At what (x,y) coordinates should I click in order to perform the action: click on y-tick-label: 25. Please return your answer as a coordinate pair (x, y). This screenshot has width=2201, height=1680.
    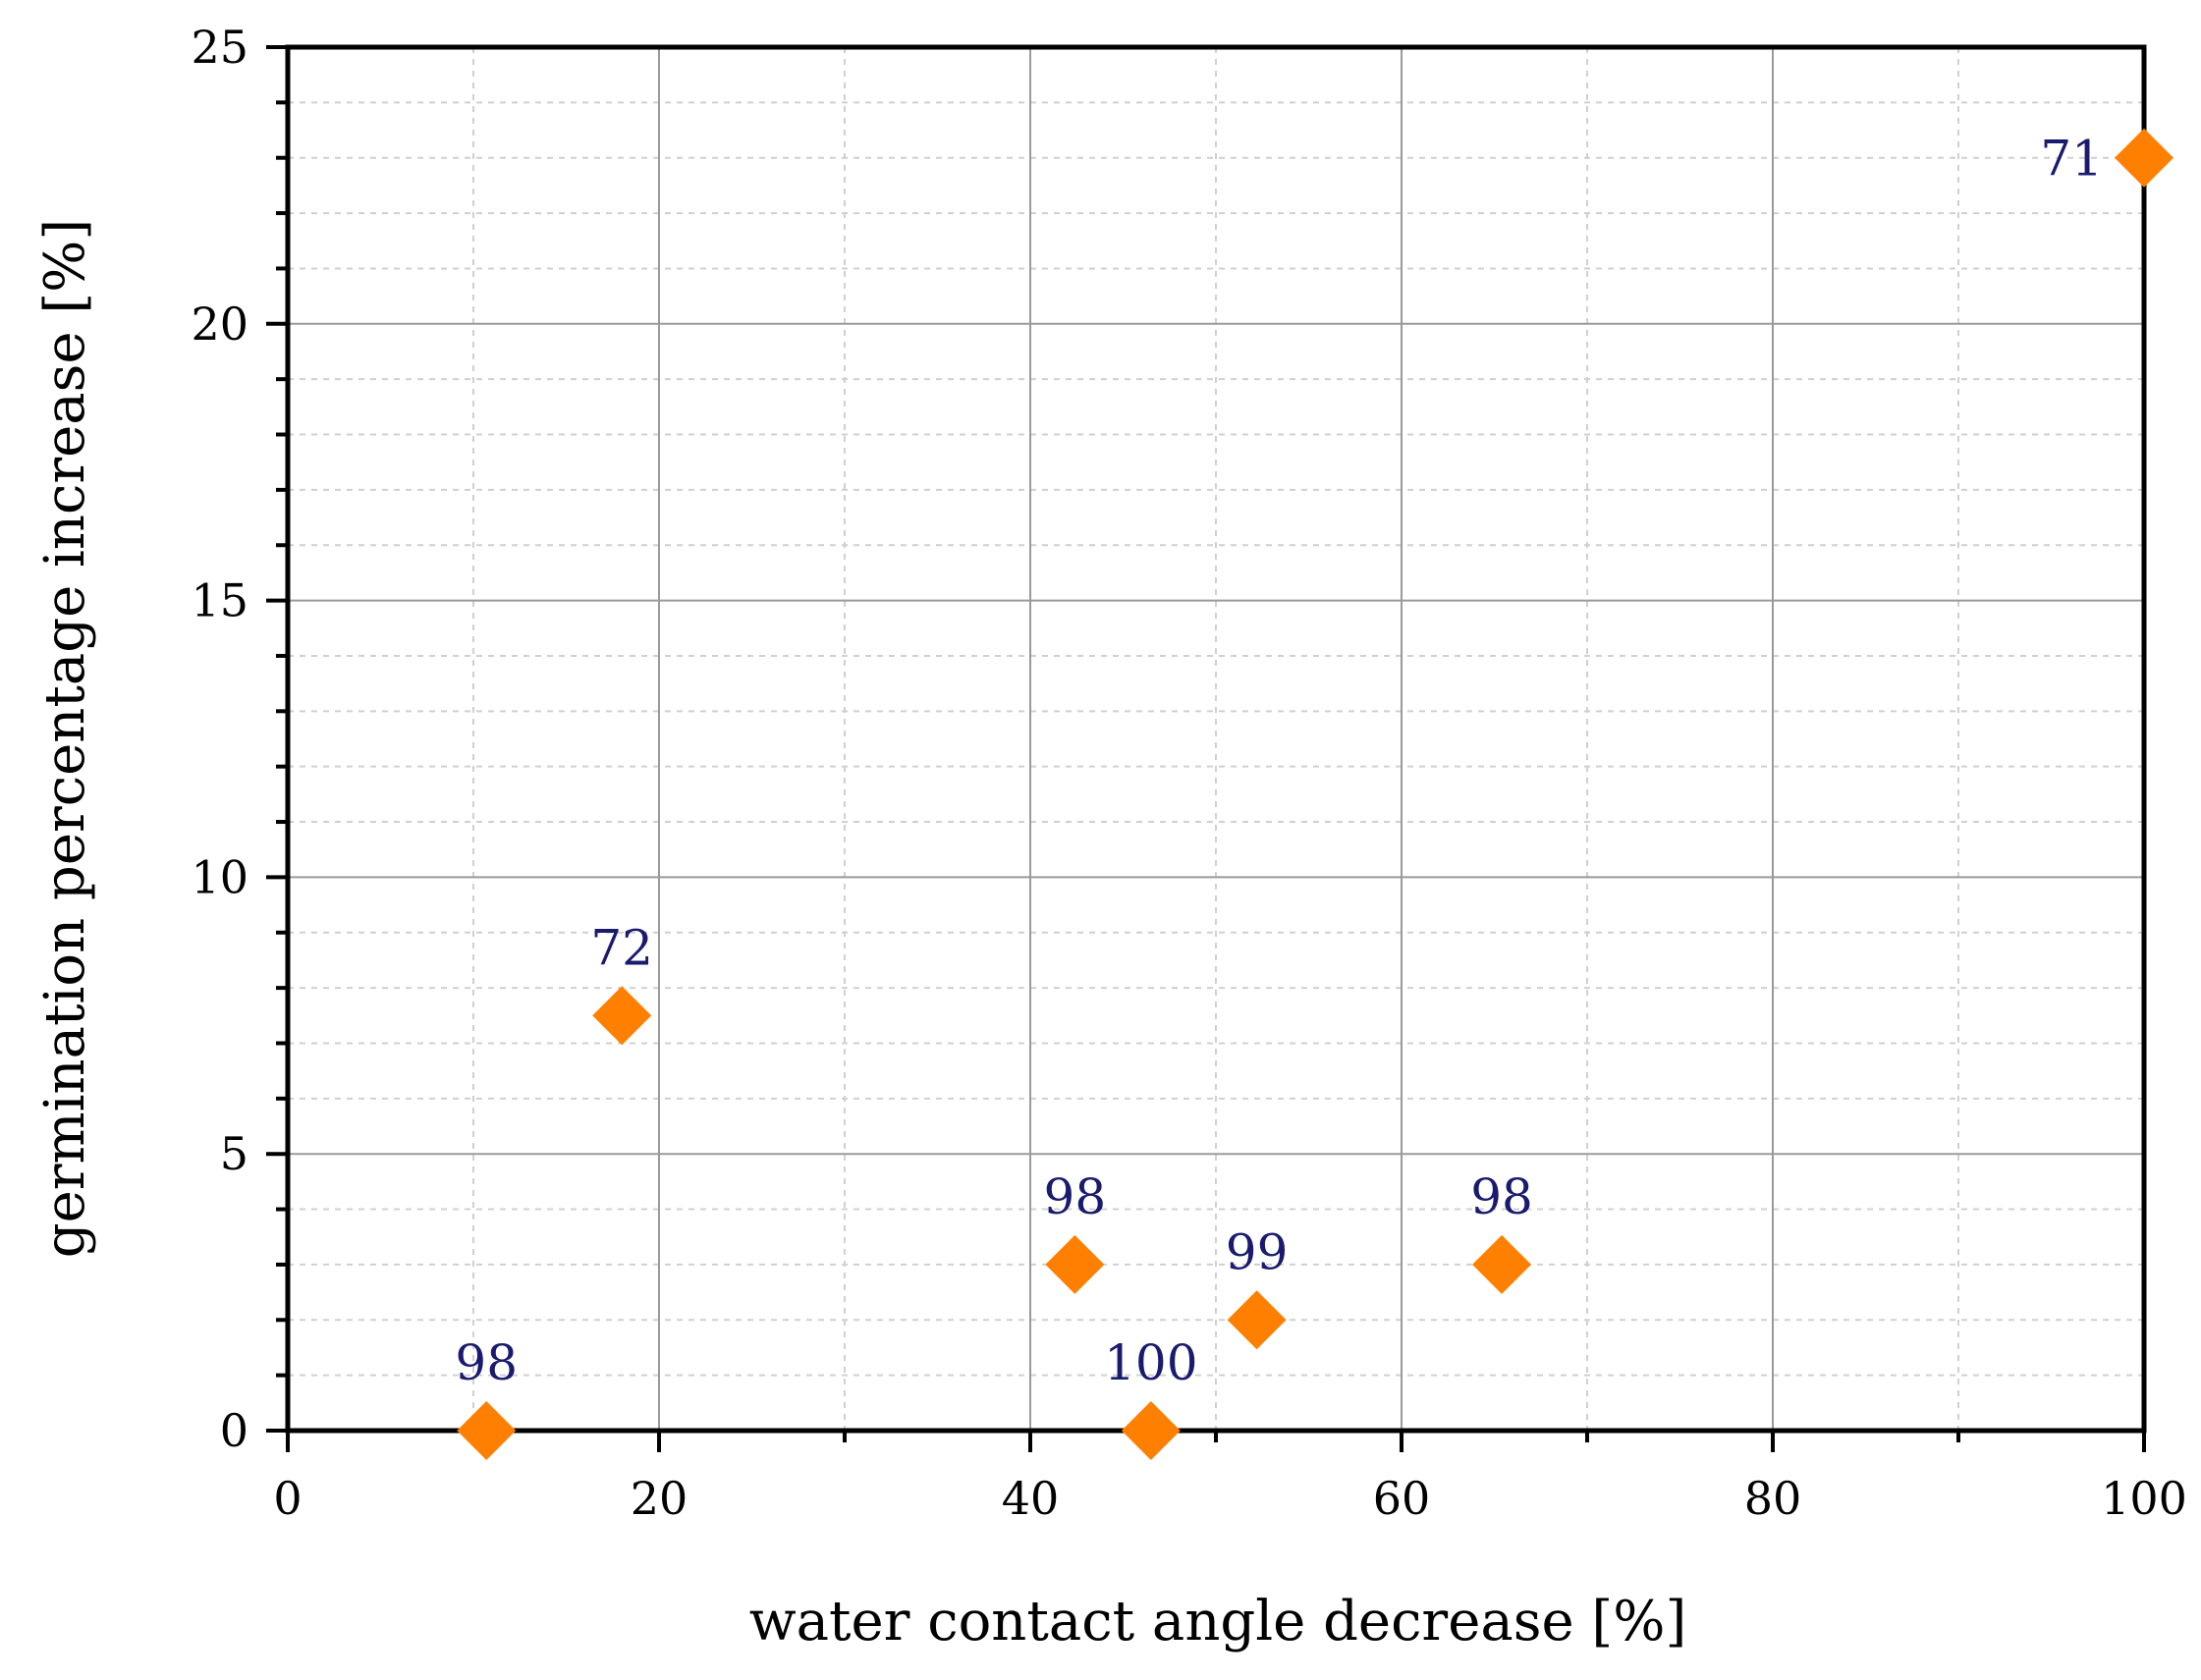
    Looking at the image, I should click on (219, 47).